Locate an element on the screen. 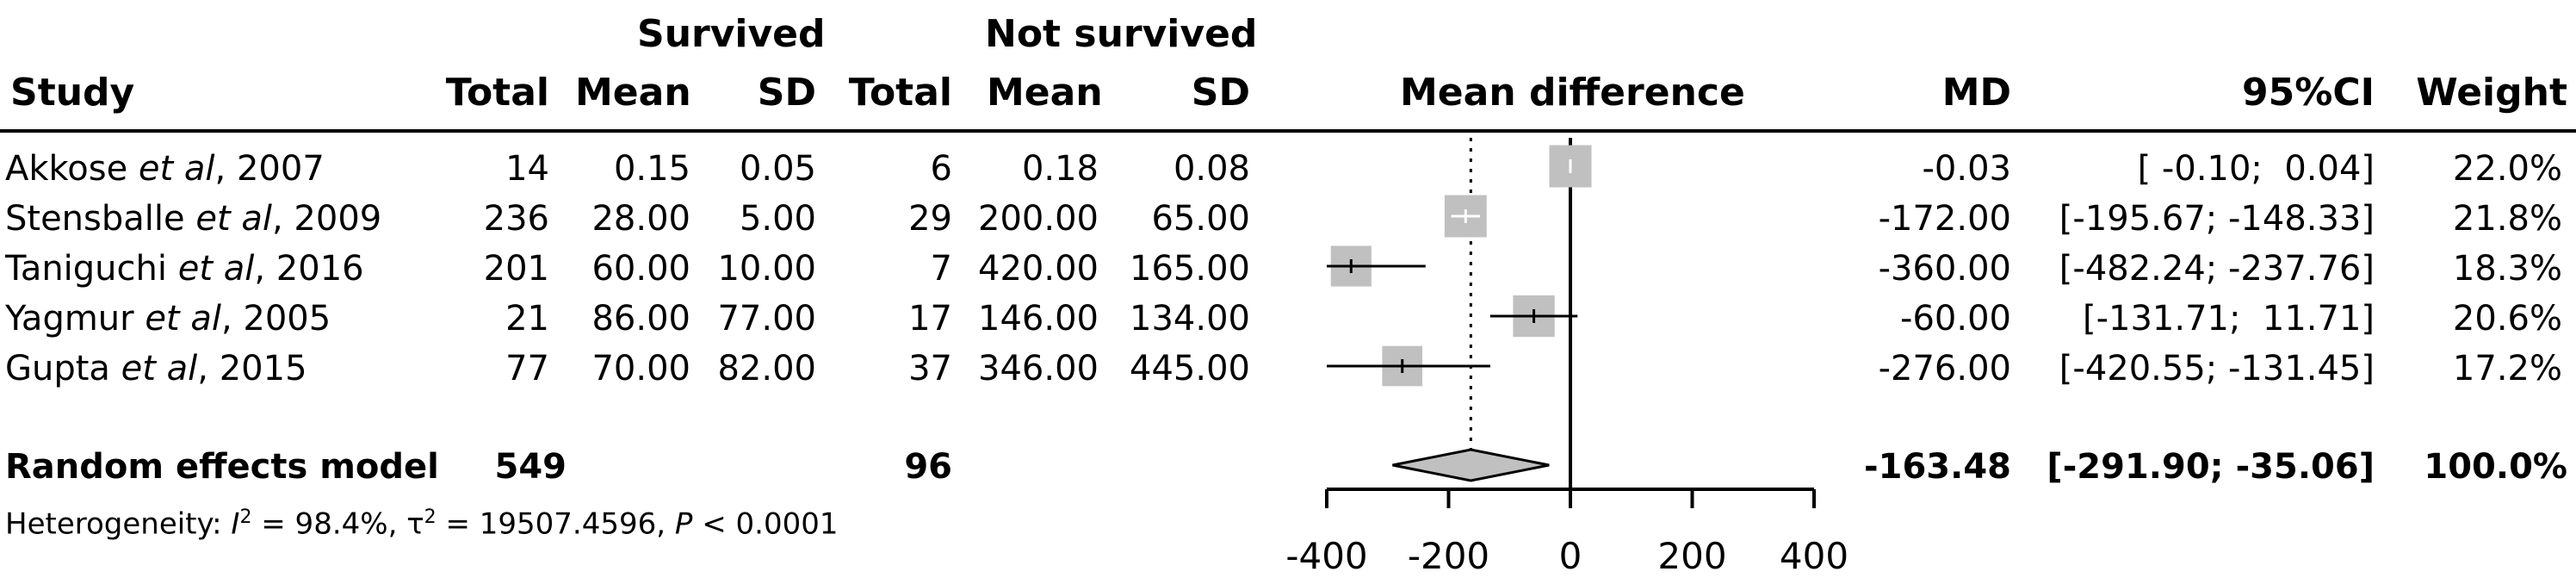 The height and width of the screenshot is (584, 2576). md-cell: -60.00 is located at coordinates (1956, 319).